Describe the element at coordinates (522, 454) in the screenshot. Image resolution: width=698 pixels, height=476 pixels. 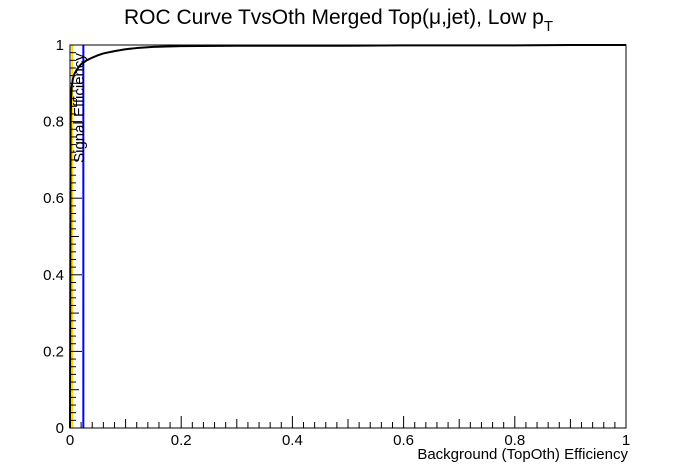
I see `x-axis-title: Background (TopOth) Efficiency` at that location.